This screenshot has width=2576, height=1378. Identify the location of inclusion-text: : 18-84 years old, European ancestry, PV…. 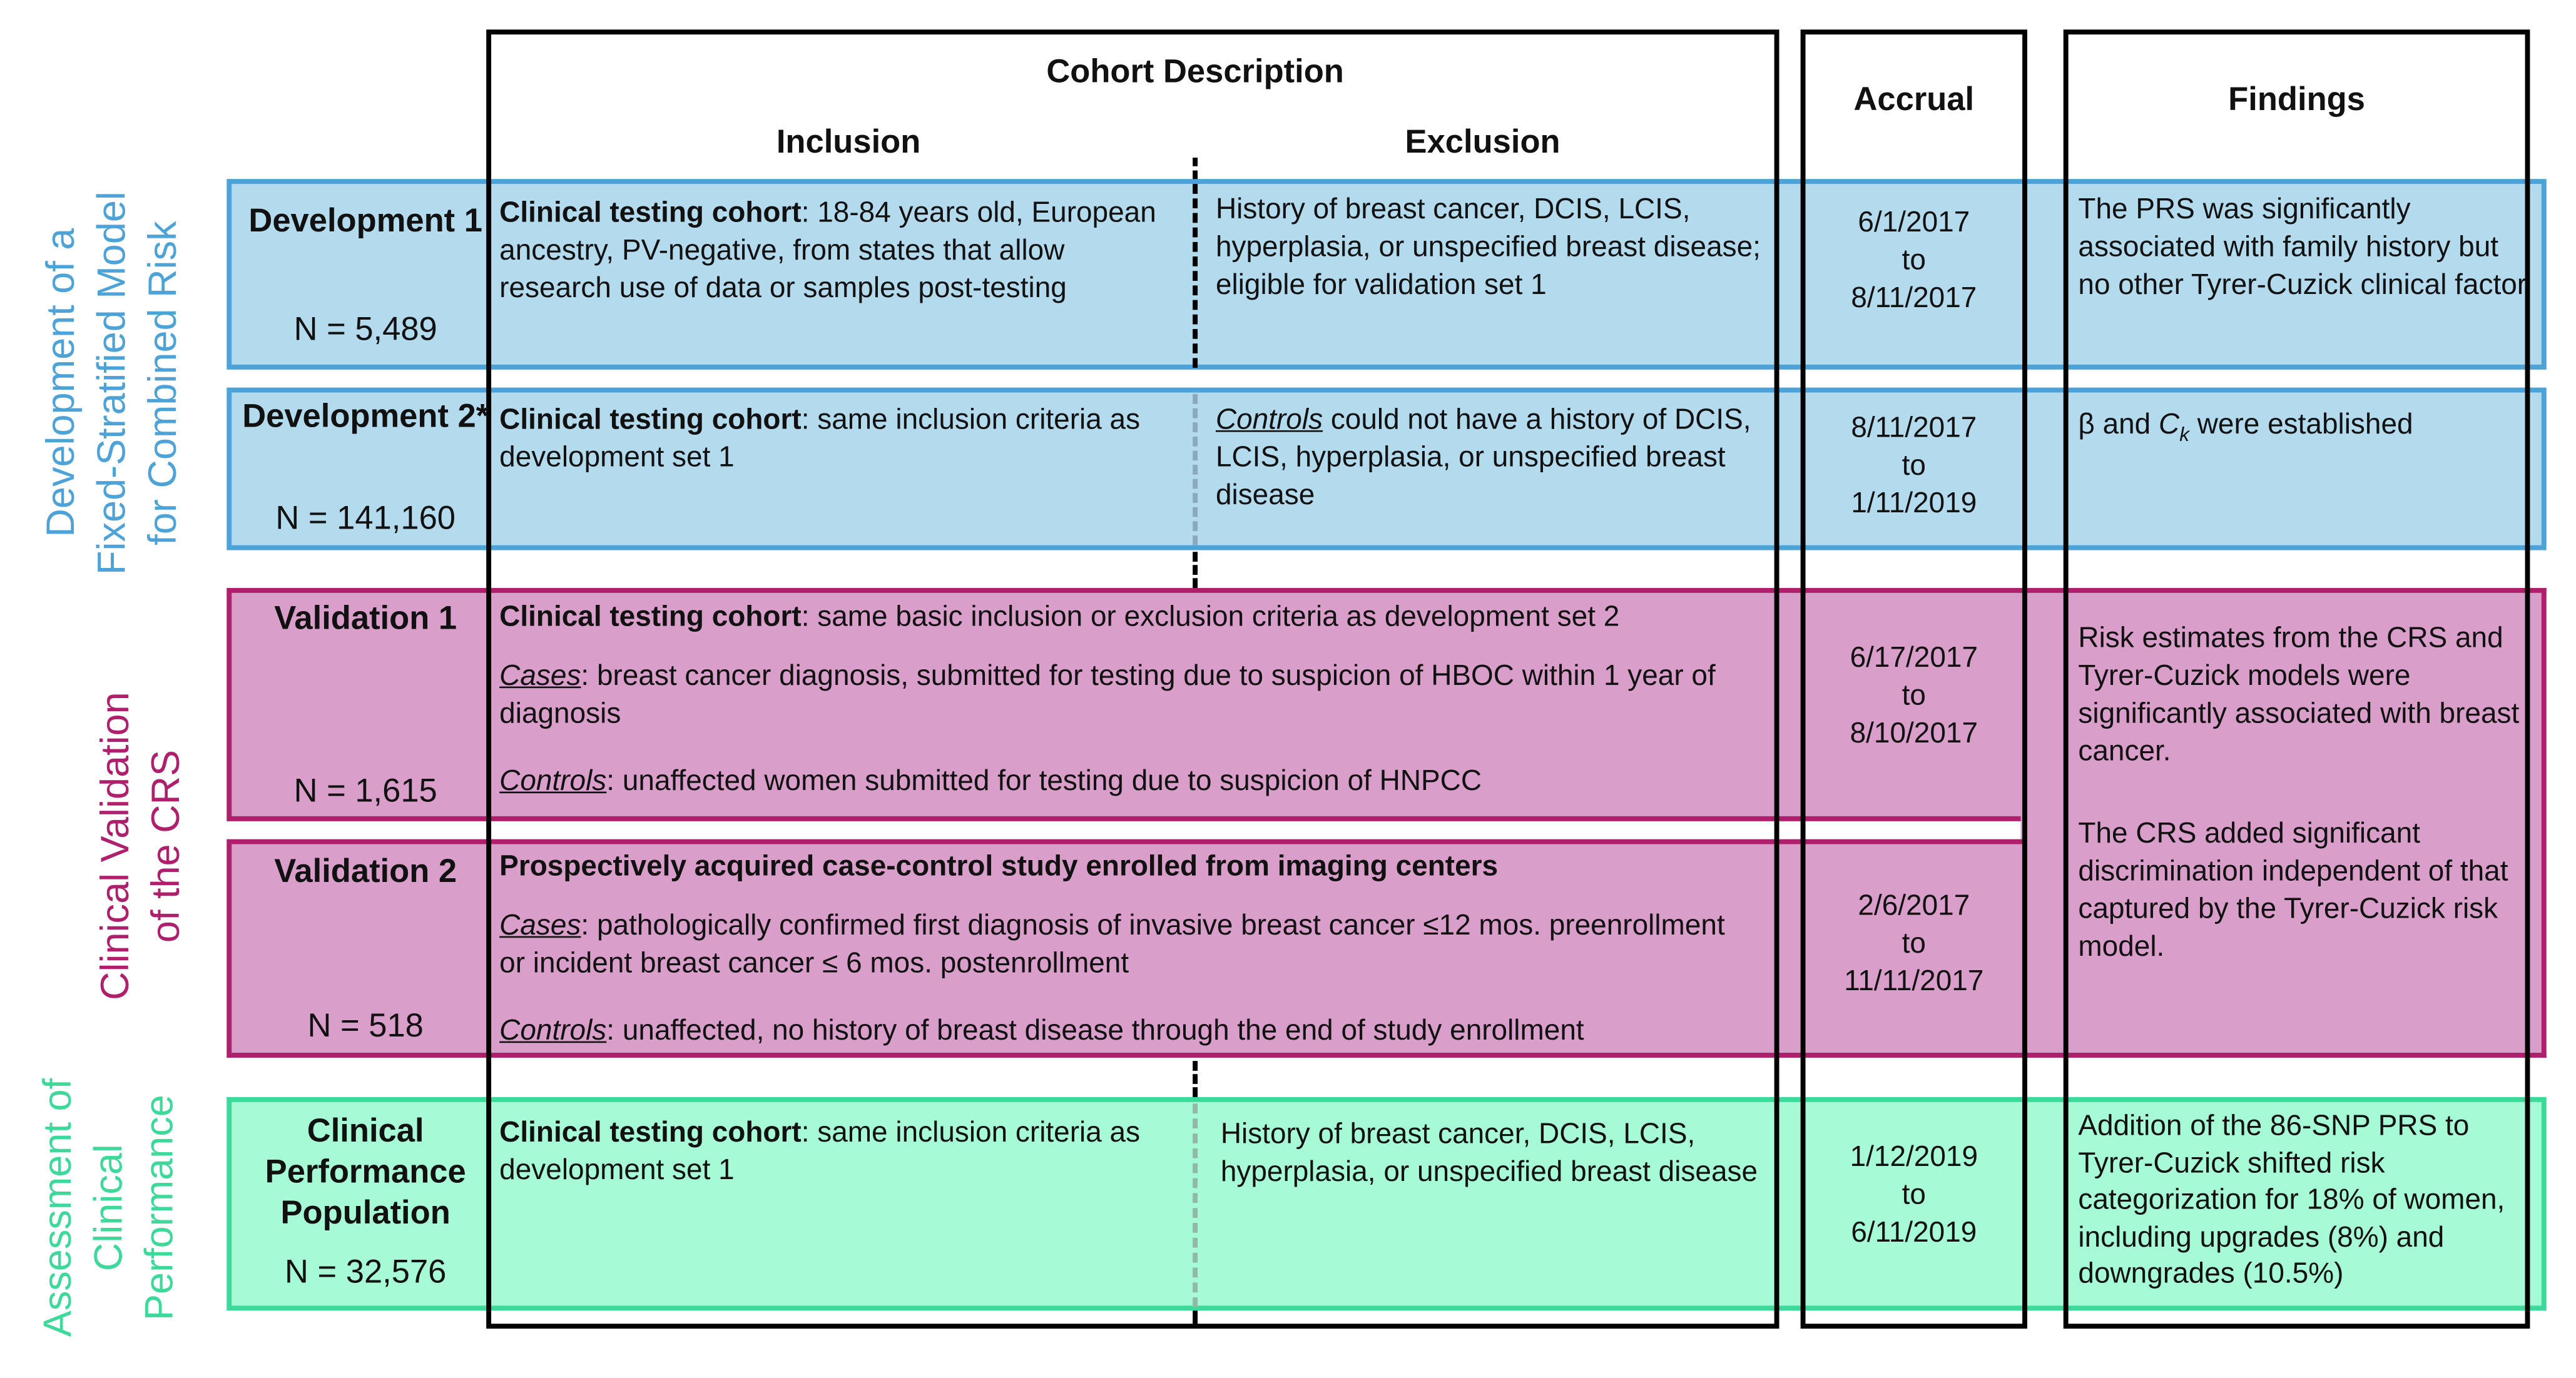
(828, 250).